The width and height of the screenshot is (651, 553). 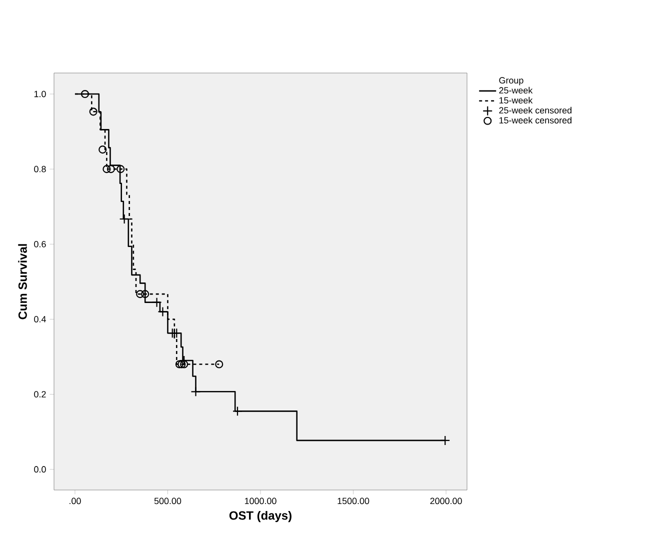 I want to click on y-tick-label: 0.6, so click(x=40, y=244).